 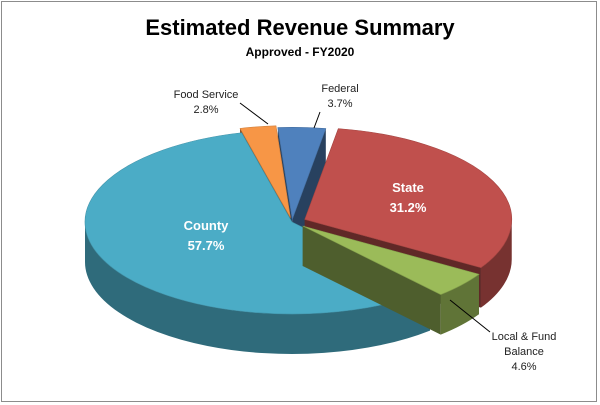 What do you see at coordinates (300, 27) in the screenshot?
I see `chart-title: Estimated Revenue Summary` at bounding box center [300, 27].